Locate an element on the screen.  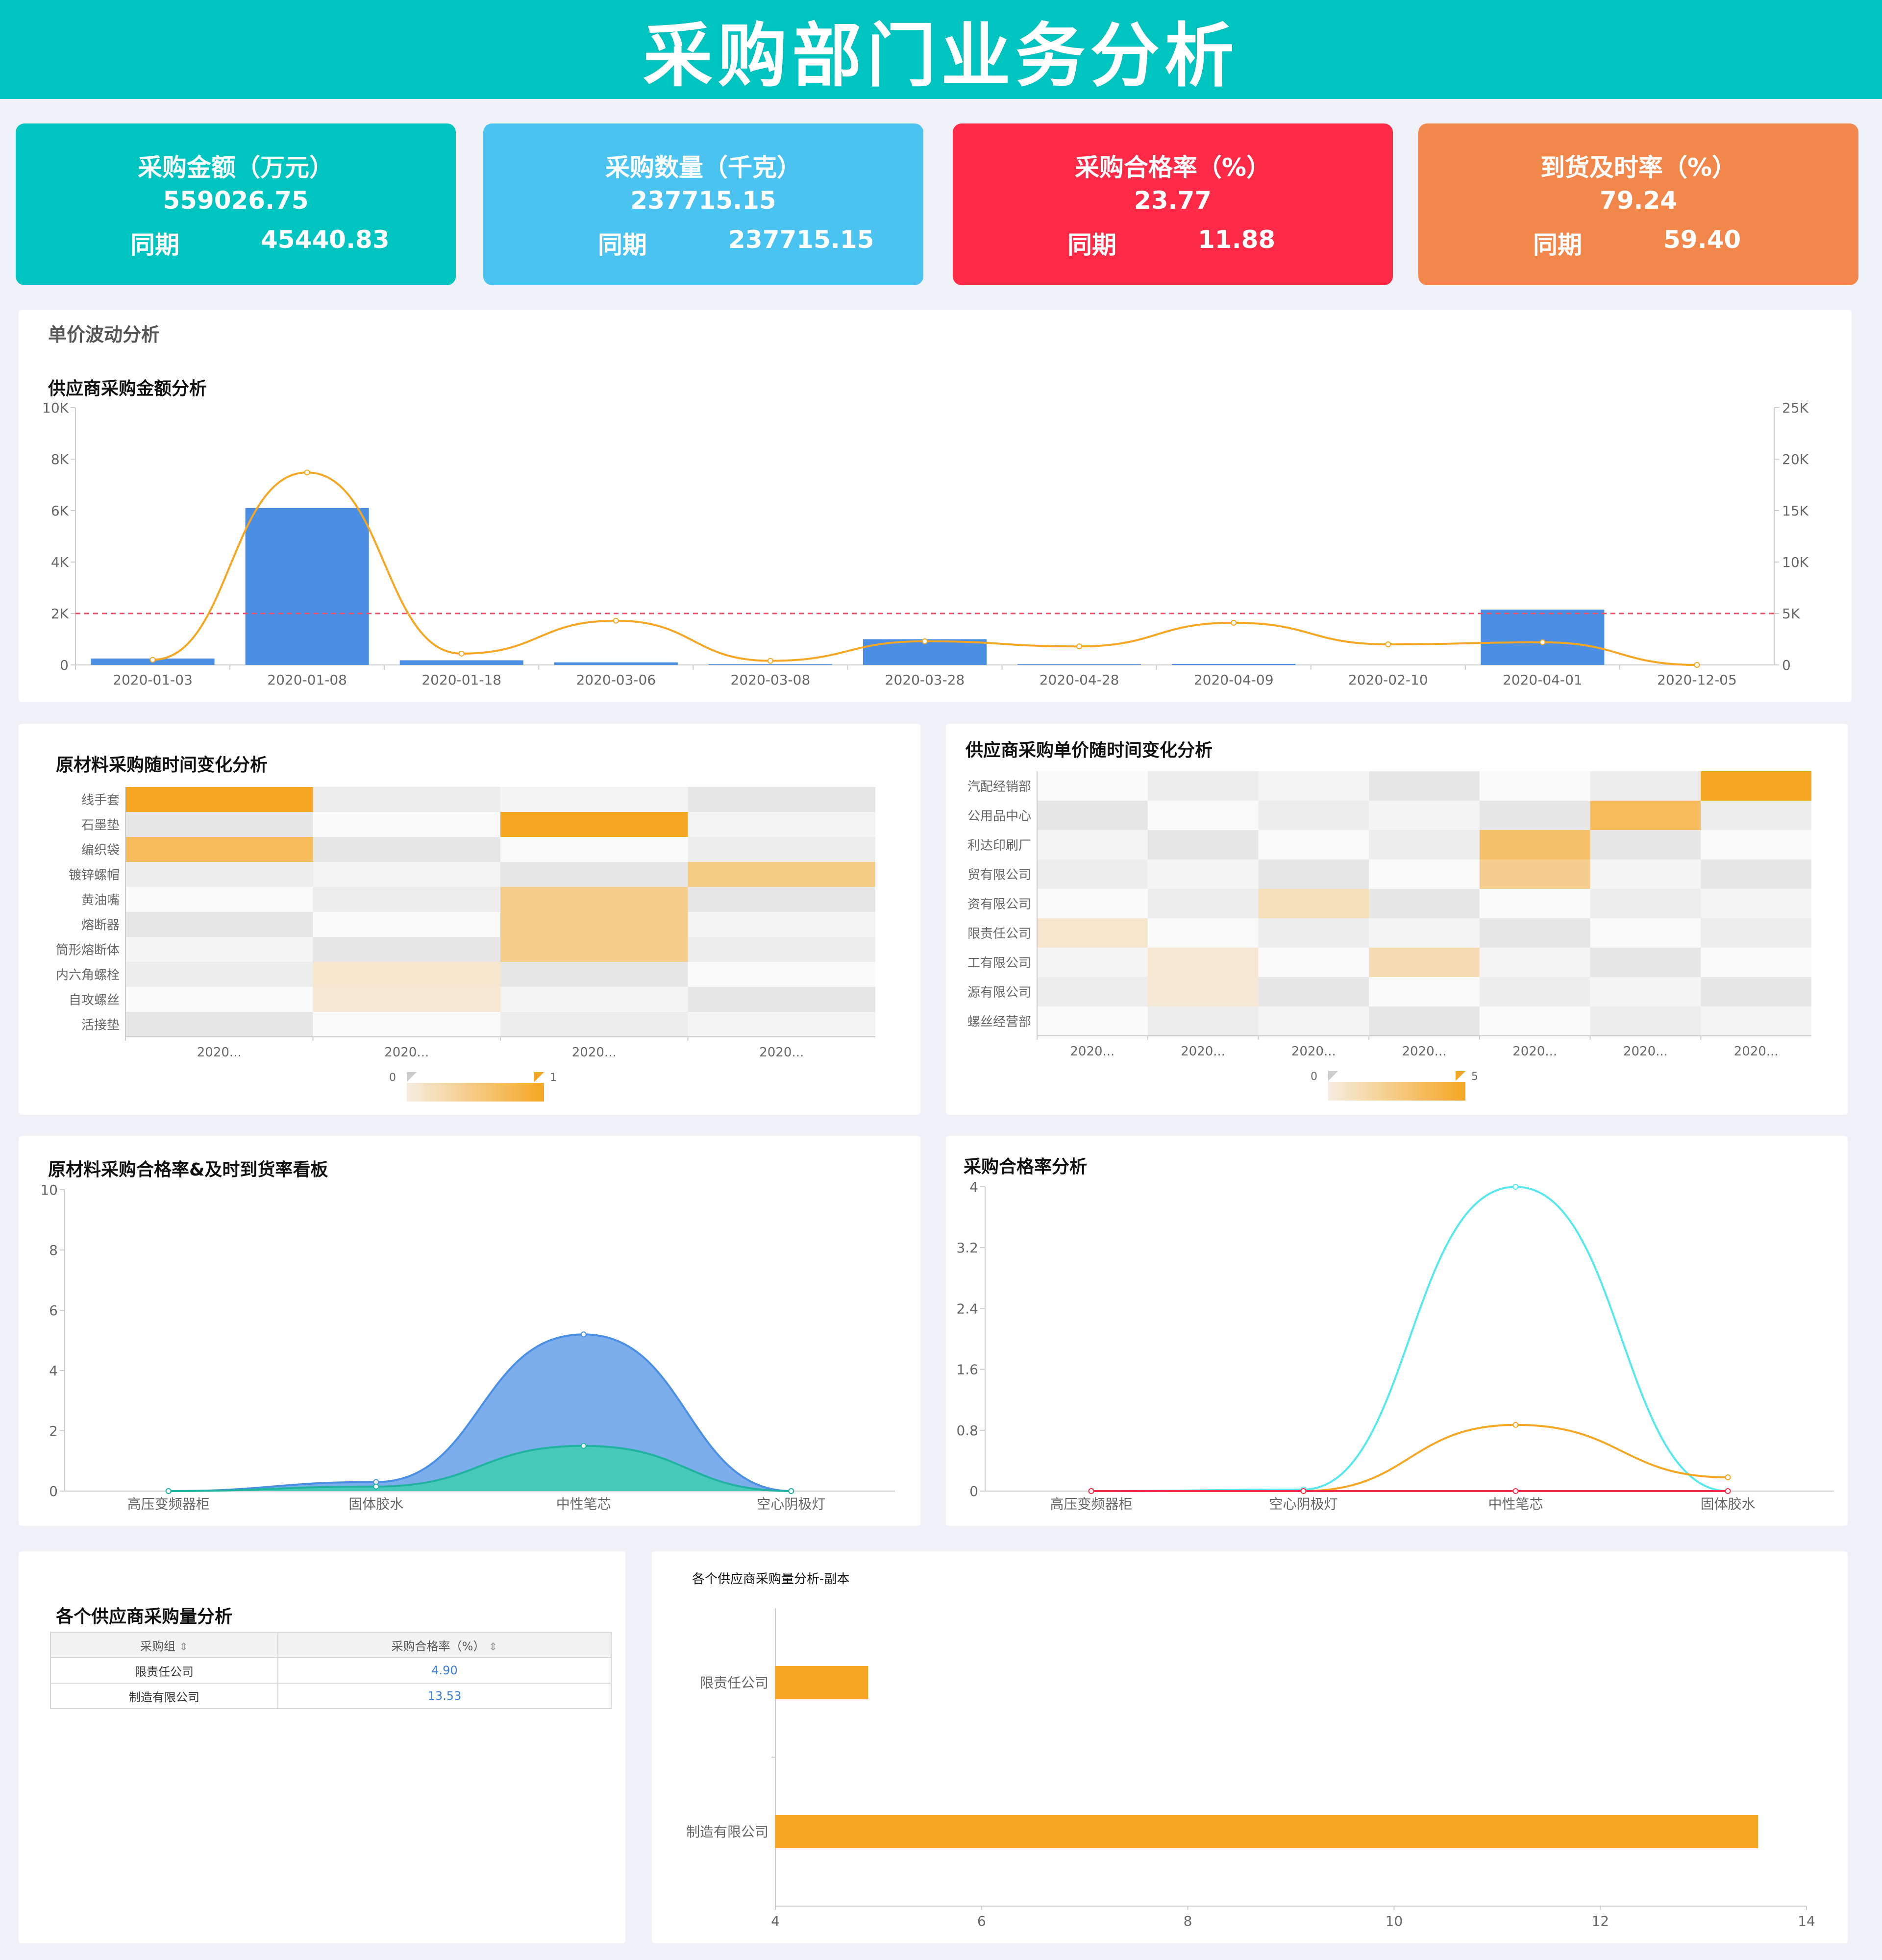
kpi-card-purchase-quantity: 采购数量（千克） 237715.15 同期 237715.15 is located at coordinates (703, 204).